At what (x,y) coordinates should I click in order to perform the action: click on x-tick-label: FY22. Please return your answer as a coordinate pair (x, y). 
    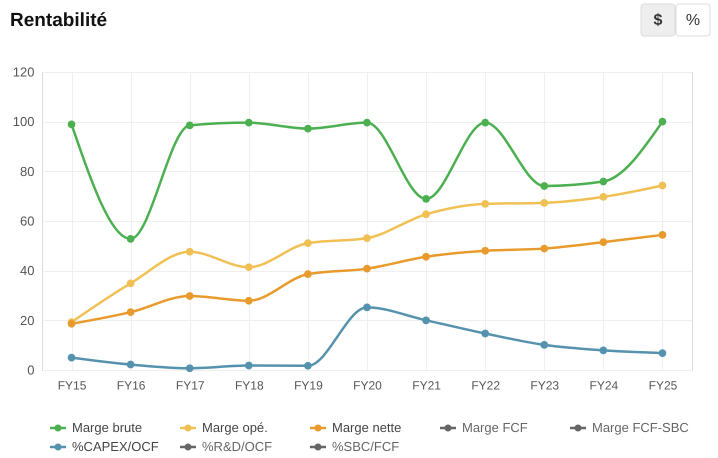
    Looking at the image, I should click on (485, 385).